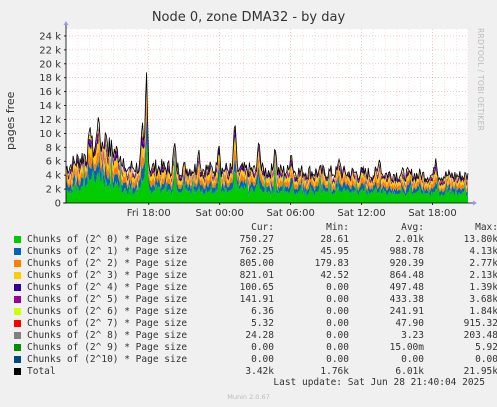 This screenshot has height=407, width=497. What do you see at coordinates (54, 176) in the screenshot?
I see `y-tick-label-2: 4 k` at bounding box center [54, 176].